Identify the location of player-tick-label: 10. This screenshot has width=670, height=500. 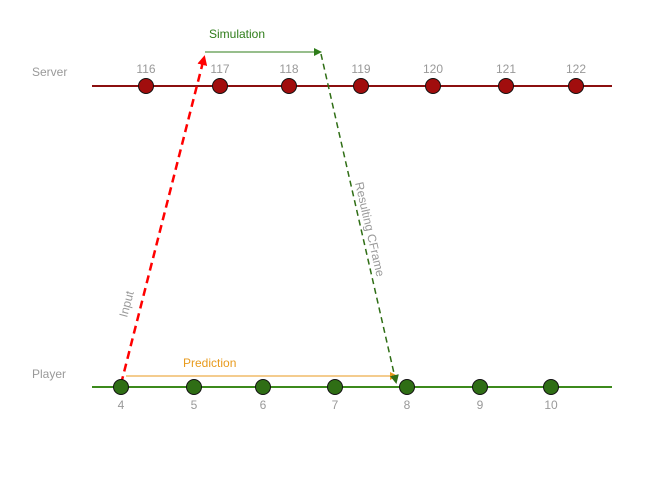
(551, 405).